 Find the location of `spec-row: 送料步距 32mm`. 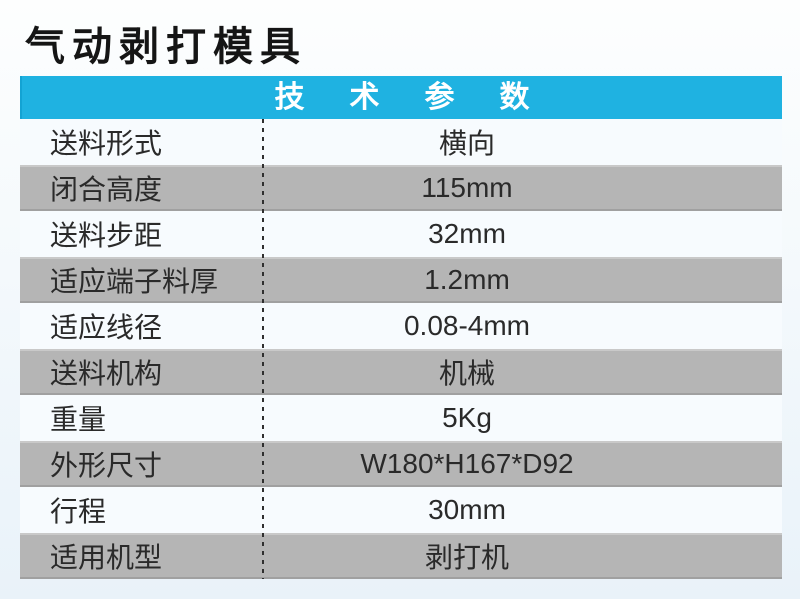

spec-row: 送料步距 32mm is located at coordinates (401, 234).